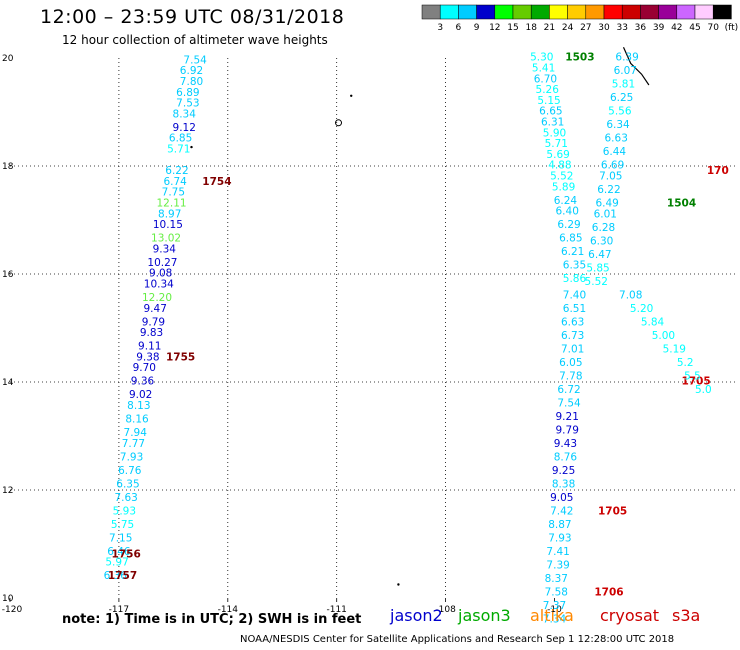 This screenshot has height=650, width=740. What do you see at coordinates (641, 28) in the screenshot?
I see `colorbar-label: 36` at bounding box center [641, 28].